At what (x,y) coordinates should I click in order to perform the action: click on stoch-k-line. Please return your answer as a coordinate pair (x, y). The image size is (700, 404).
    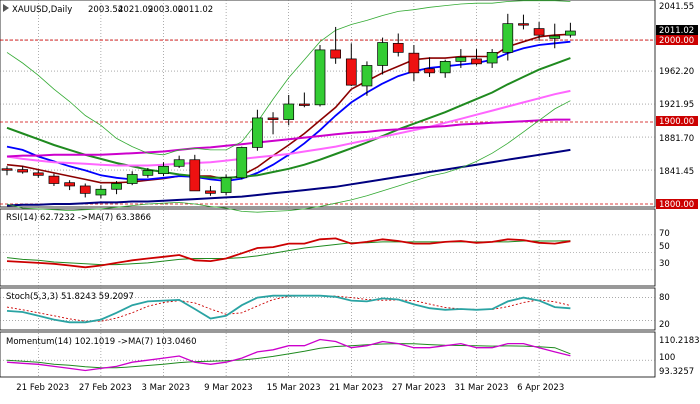
    Looking at the image, I should click on (288, 309).